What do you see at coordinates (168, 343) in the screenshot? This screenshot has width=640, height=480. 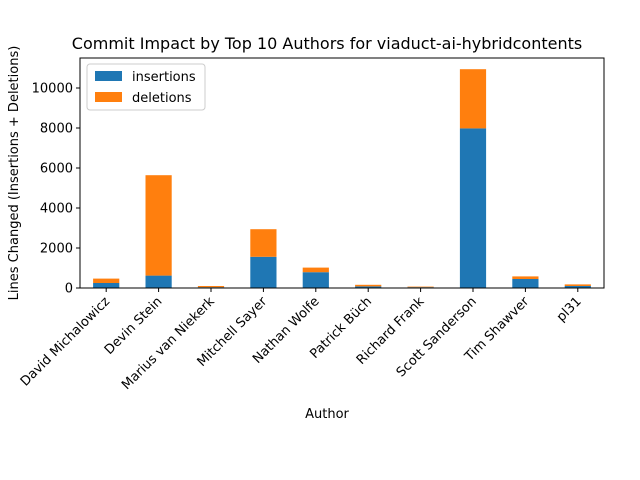 I see `x-tick-label-2: Marius van Niekerk` at bounding box center [168, 343].